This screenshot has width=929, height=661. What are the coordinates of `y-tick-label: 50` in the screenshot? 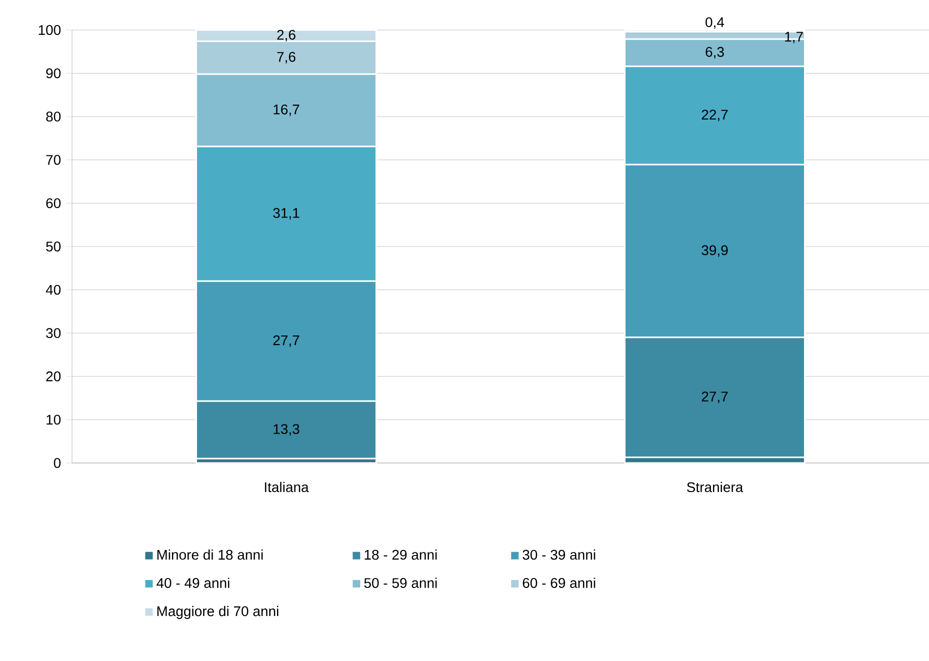 It's located at (53, 247).